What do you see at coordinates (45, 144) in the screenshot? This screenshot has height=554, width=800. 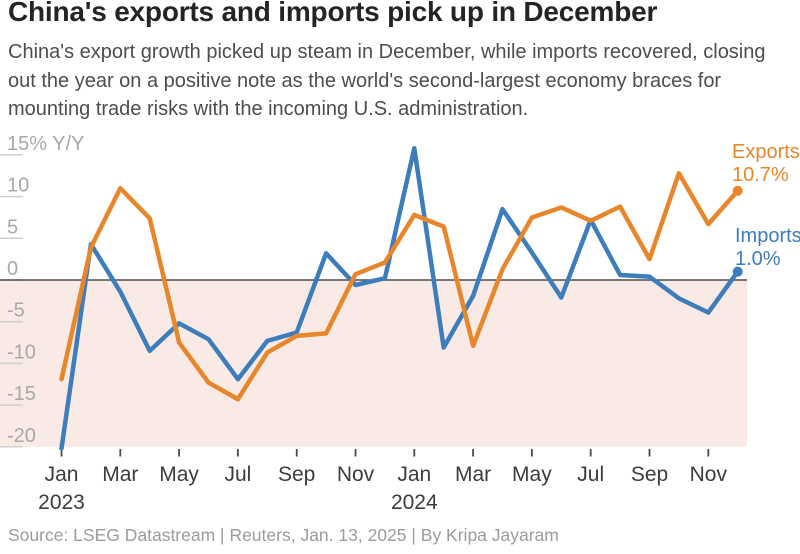 I see `y-tick-label: 15% Y/Y` at bounding box center [45, 144].